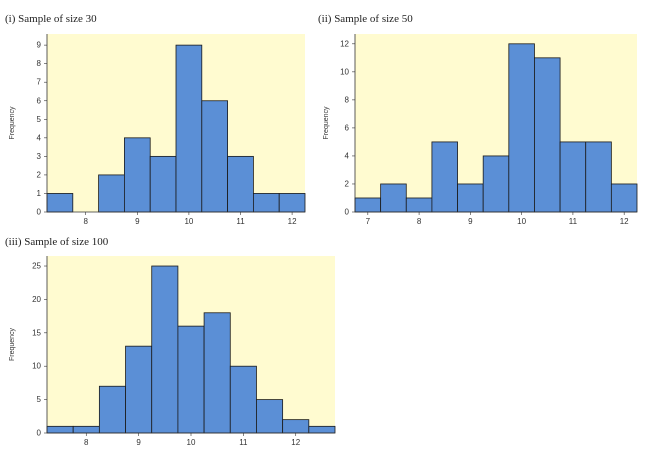  What do you see at coordinates (51, 19) in the screenshot?
I see `chart-title-1: (i) Sample of size 30` at bounding box center [51, 19].